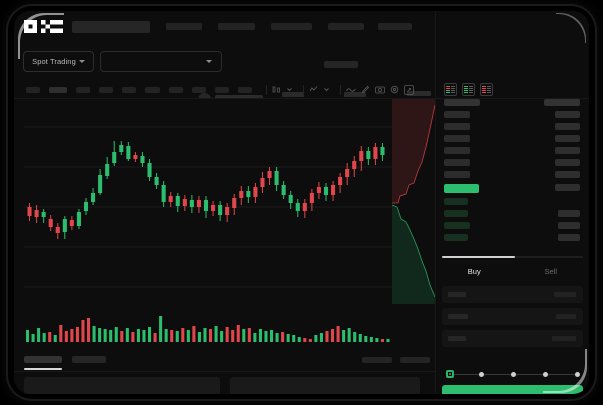 This screenshot has width=603, height=405. I want to click on timeframe-1M, so click(199, 89).